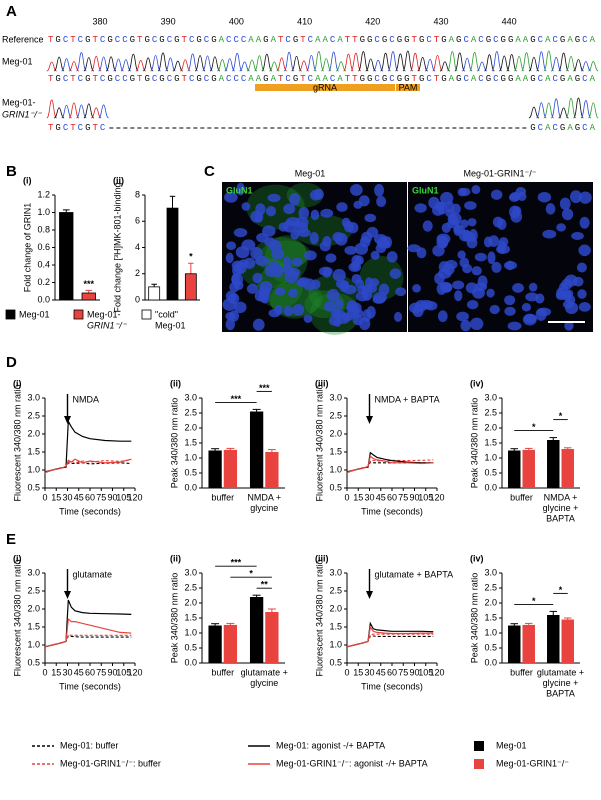 The image size is (601, 800). What do you see at coordinates (403, 672) in the screenshot?
I see `x-tick-label: 75` at bounding box center [403, 672].